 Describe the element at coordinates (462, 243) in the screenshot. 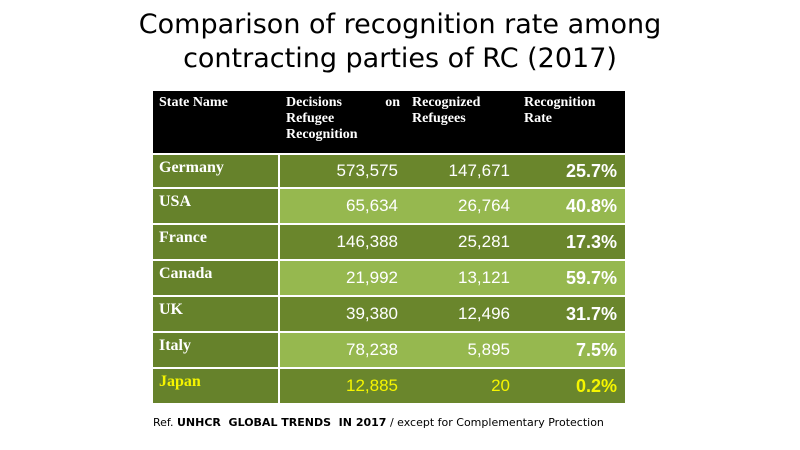

I see `recognized-cell: 25,281` at that location.